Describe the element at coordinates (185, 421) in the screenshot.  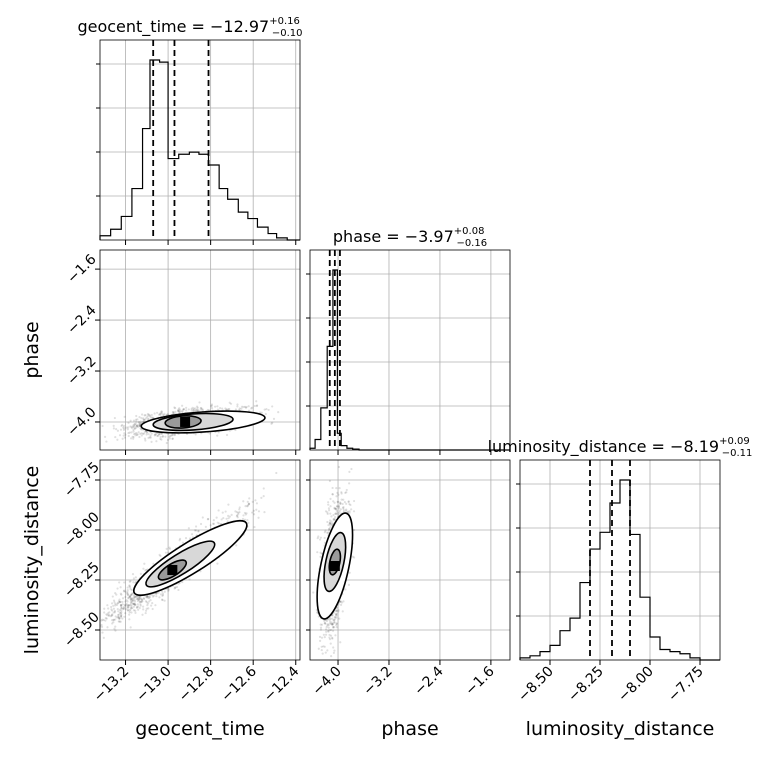
I see `density-peak` at that location.